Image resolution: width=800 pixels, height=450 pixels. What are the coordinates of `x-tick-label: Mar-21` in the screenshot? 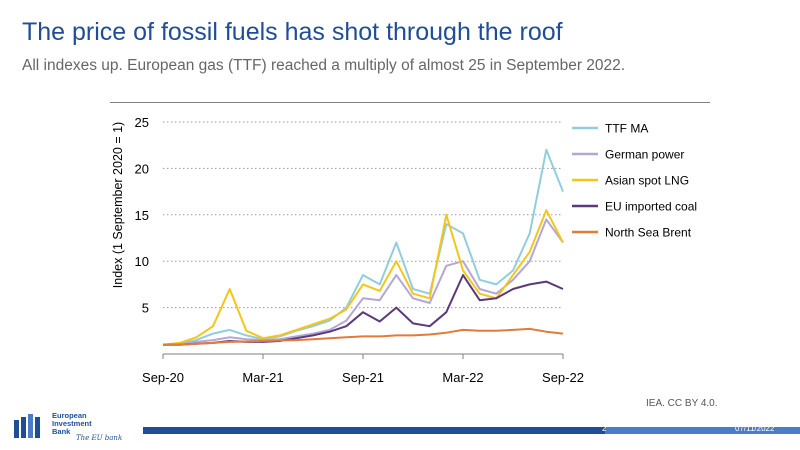 It's located at (262, 377).